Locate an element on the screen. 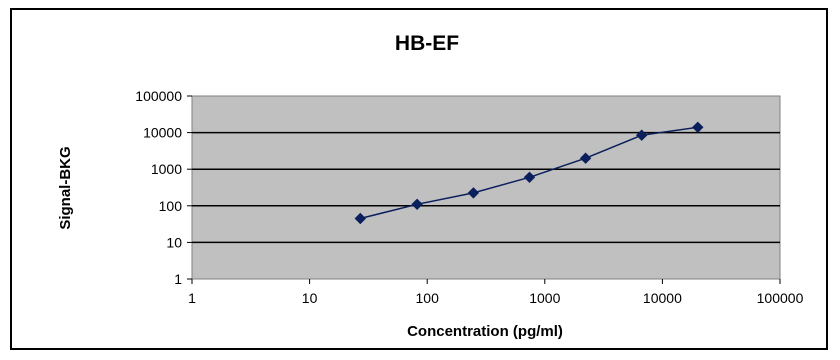  x-axis-title: Concentration (pg/ml) is located at coordinates (485, 331).